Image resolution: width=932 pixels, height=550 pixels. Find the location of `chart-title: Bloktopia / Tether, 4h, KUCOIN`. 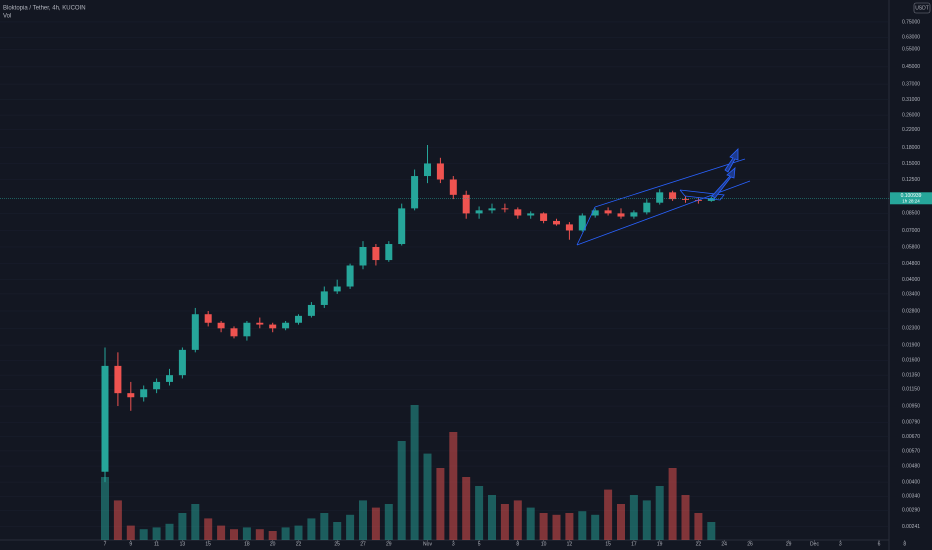

chart-title: Bloktopia / Tether, 4h, KUCOIN is located at coordinates (44, 9).